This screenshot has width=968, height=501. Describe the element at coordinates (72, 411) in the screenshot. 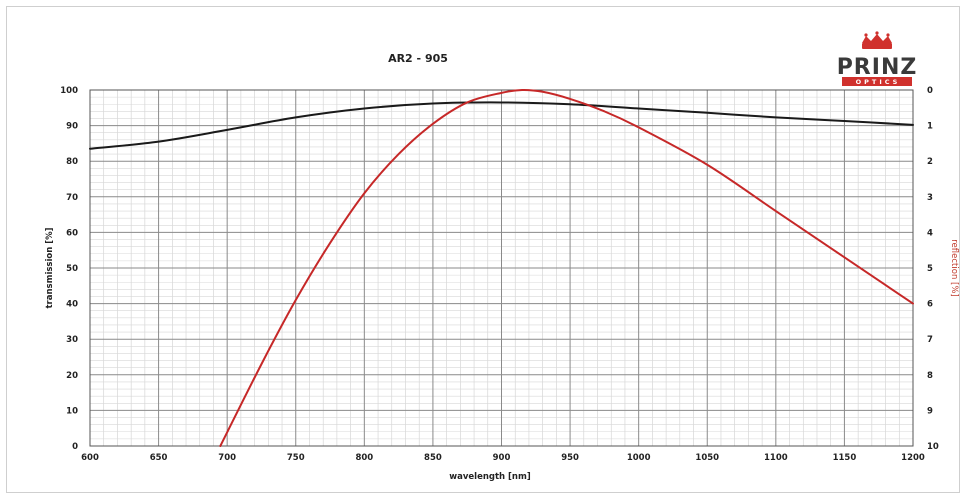

I see `y-tick-label: 10` at that location.